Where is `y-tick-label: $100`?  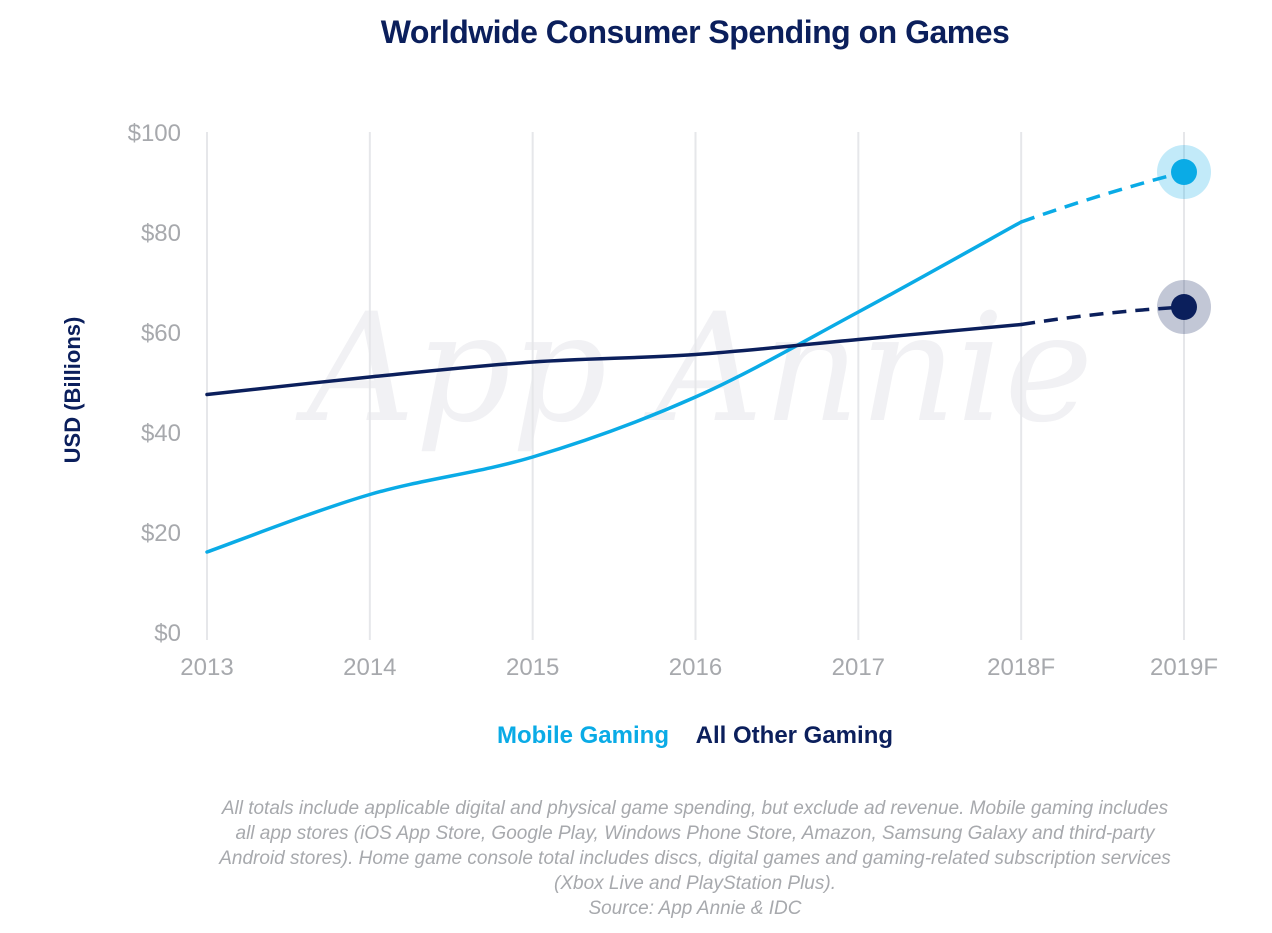 y-tick-label: $100 is located at coordinates (154, 133).